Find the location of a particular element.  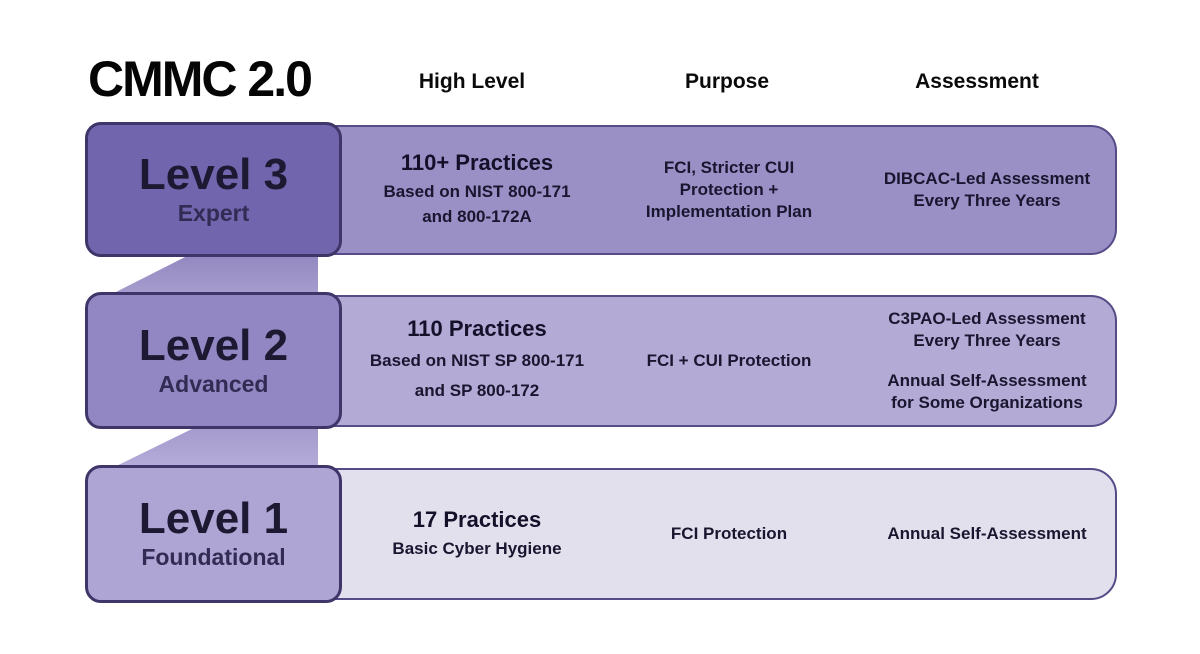

level-1-assessment-line: Annual Self-Assessment is located at coordinates (987, 533).